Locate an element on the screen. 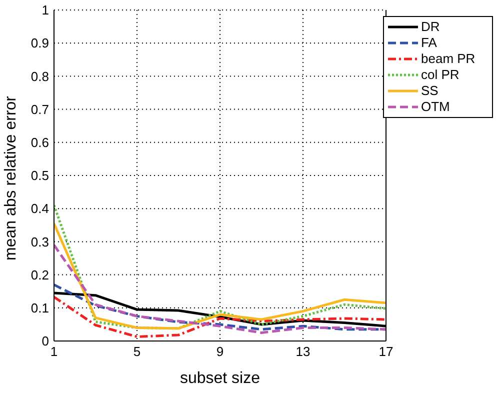 The image size is (503, 403). y-tick-label: 0.4 is located at coordinates (39, 208).